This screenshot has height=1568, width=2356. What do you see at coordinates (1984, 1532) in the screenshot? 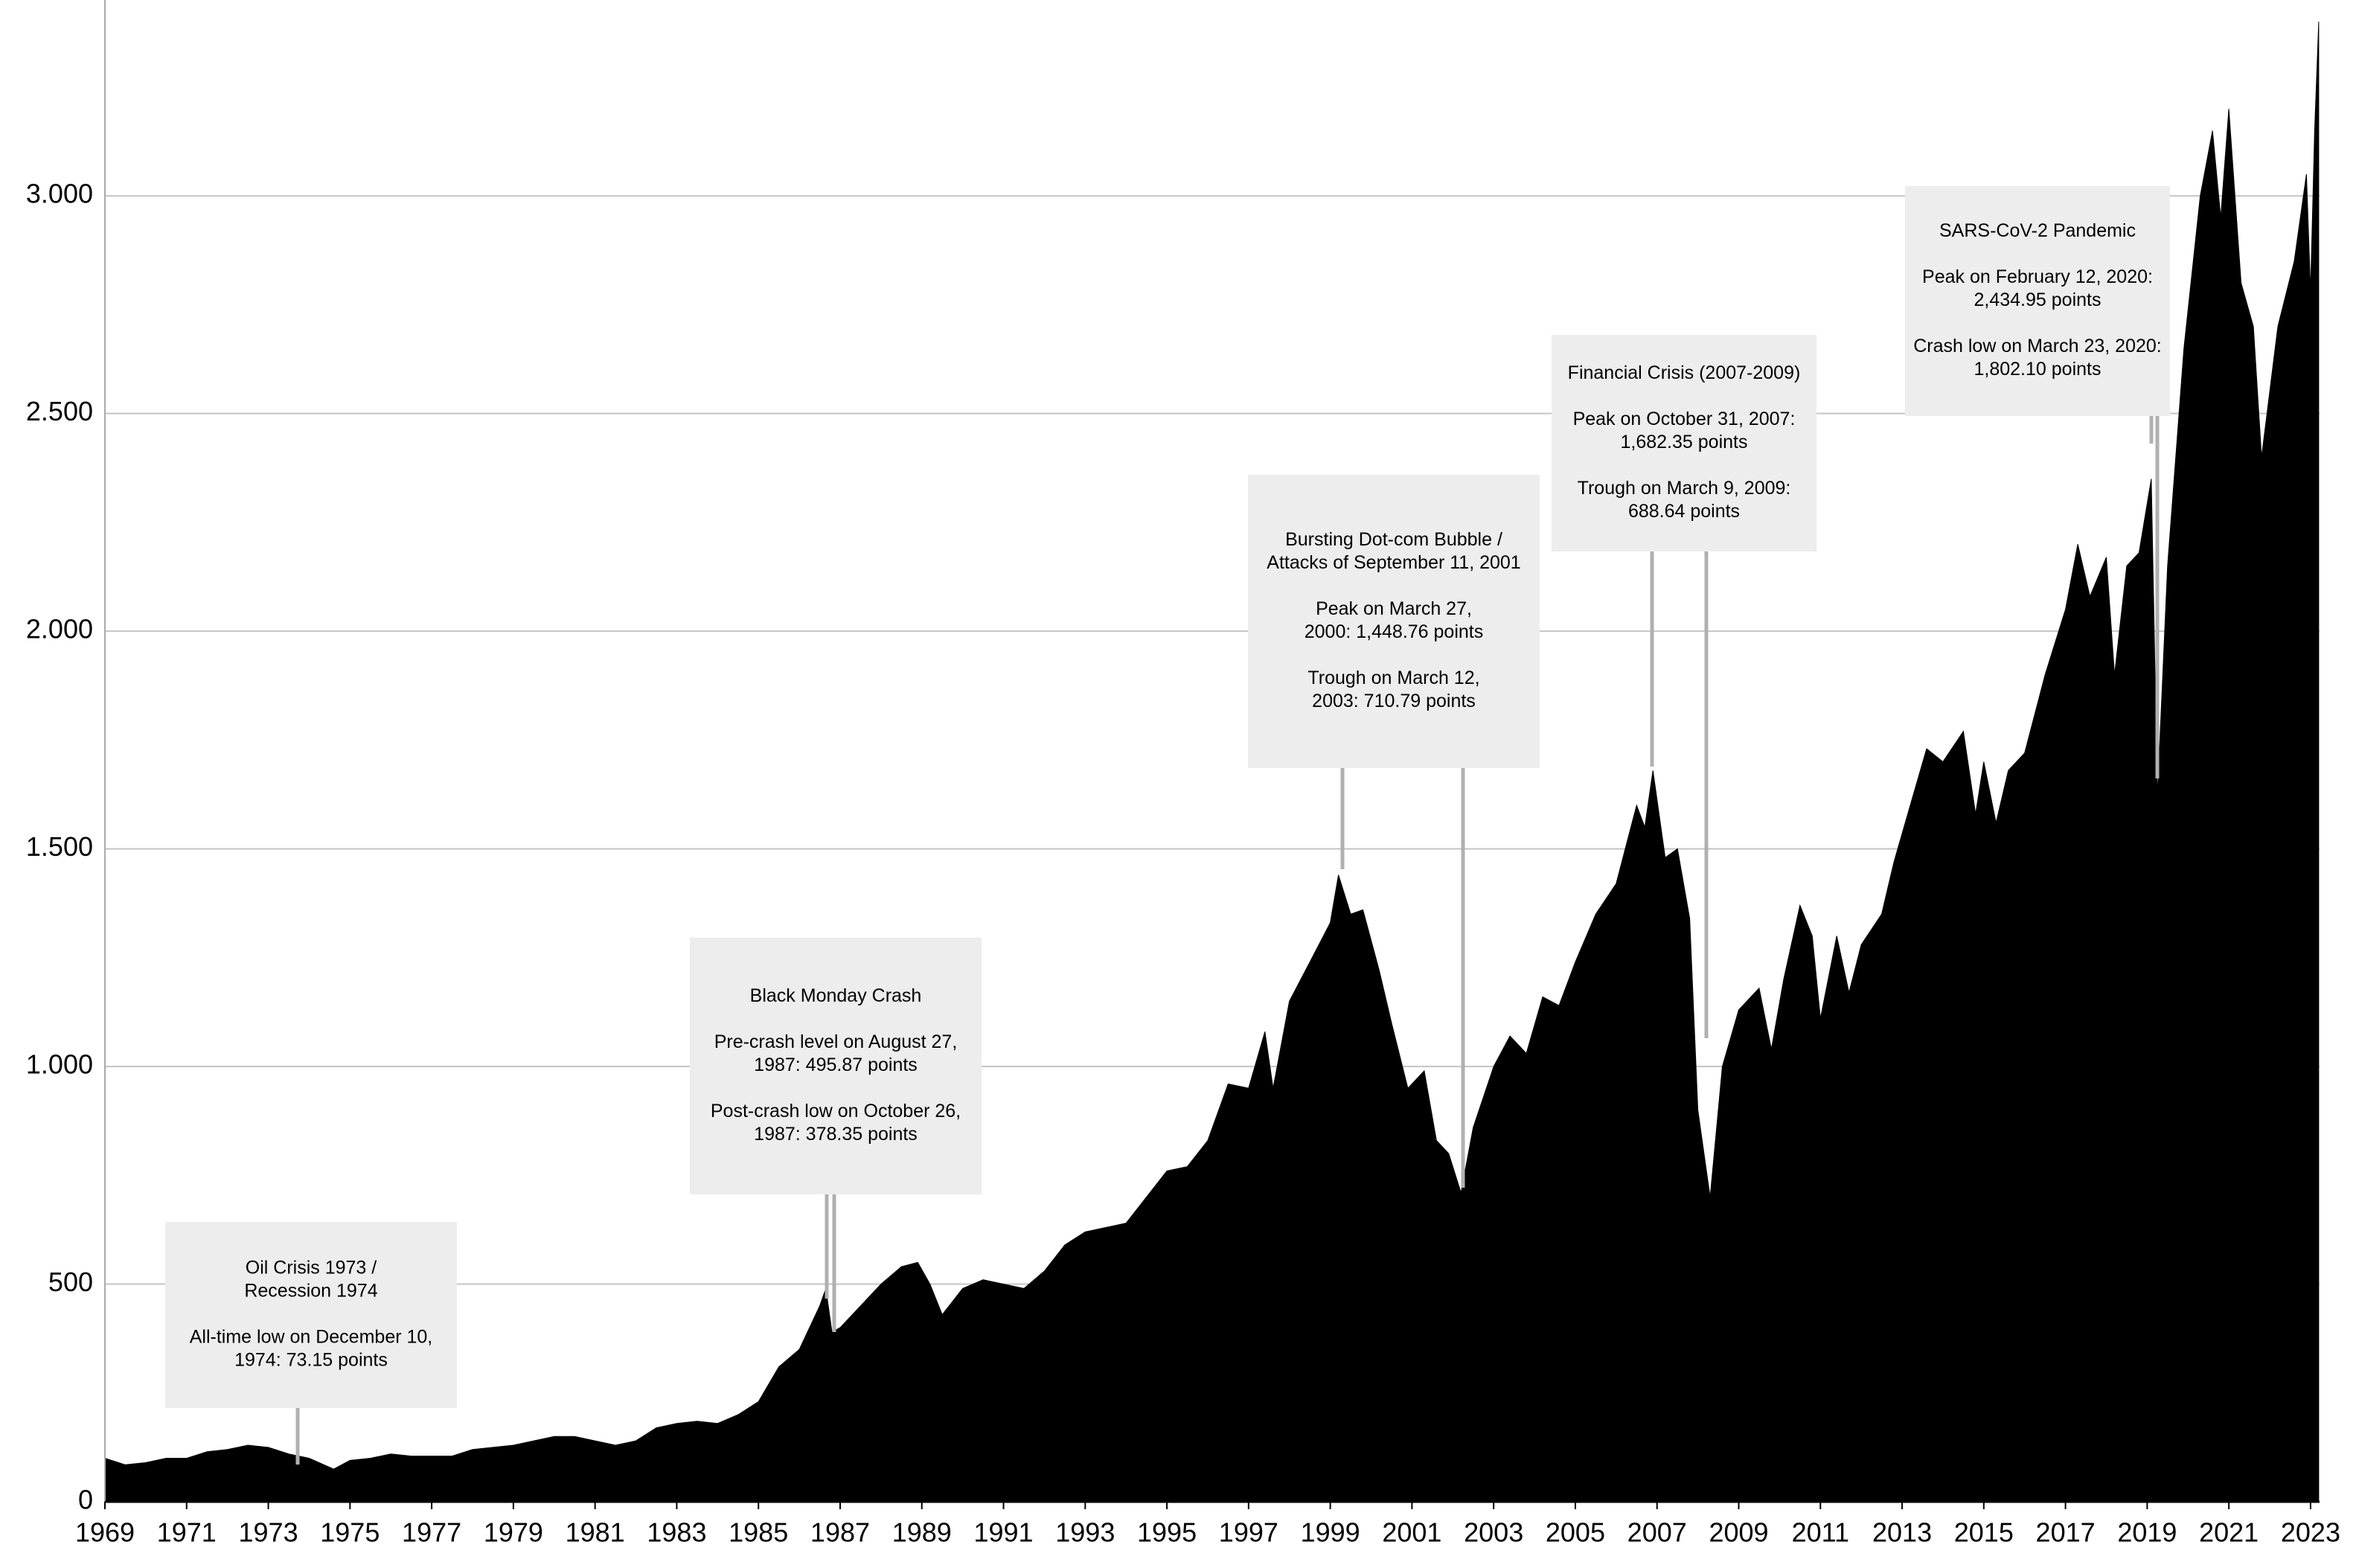
I see `x-tick-label: 2015` at bounding box center [1984, 1532].